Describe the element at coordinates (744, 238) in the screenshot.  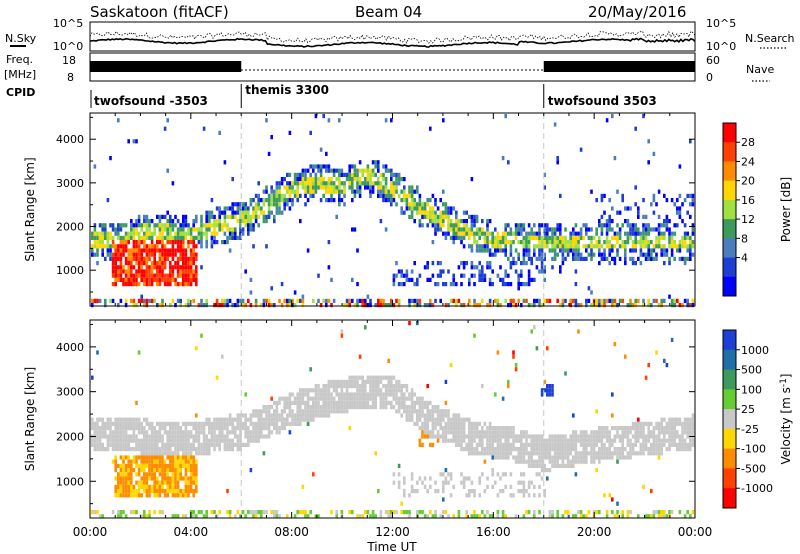
I see `colorbar-tick-label: 8` at that location.